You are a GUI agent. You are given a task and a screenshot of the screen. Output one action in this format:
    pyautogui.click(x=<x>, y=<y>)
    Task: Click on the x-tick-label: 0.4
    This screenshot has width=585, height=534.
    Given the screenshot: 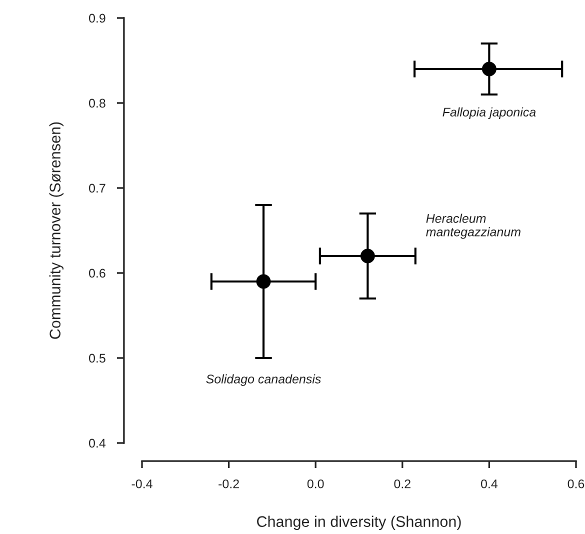 What is the action you would take?
    pyautogui.click(x=489, y=483)
    